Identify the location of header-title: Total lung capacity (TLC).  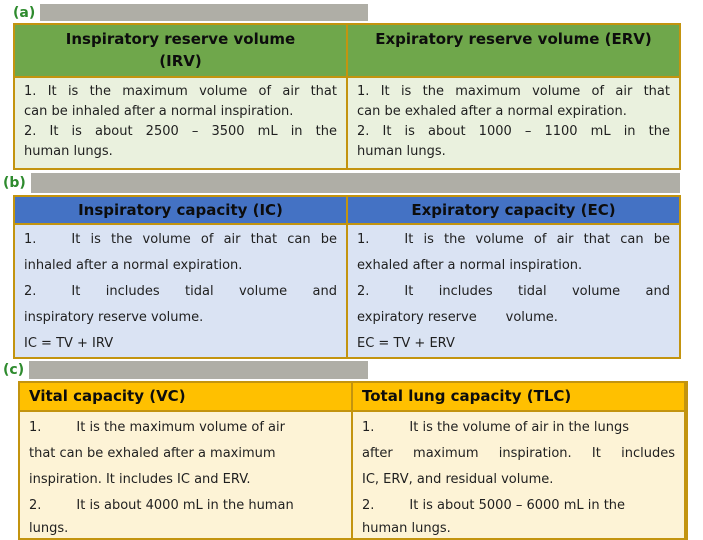
(467, 396).